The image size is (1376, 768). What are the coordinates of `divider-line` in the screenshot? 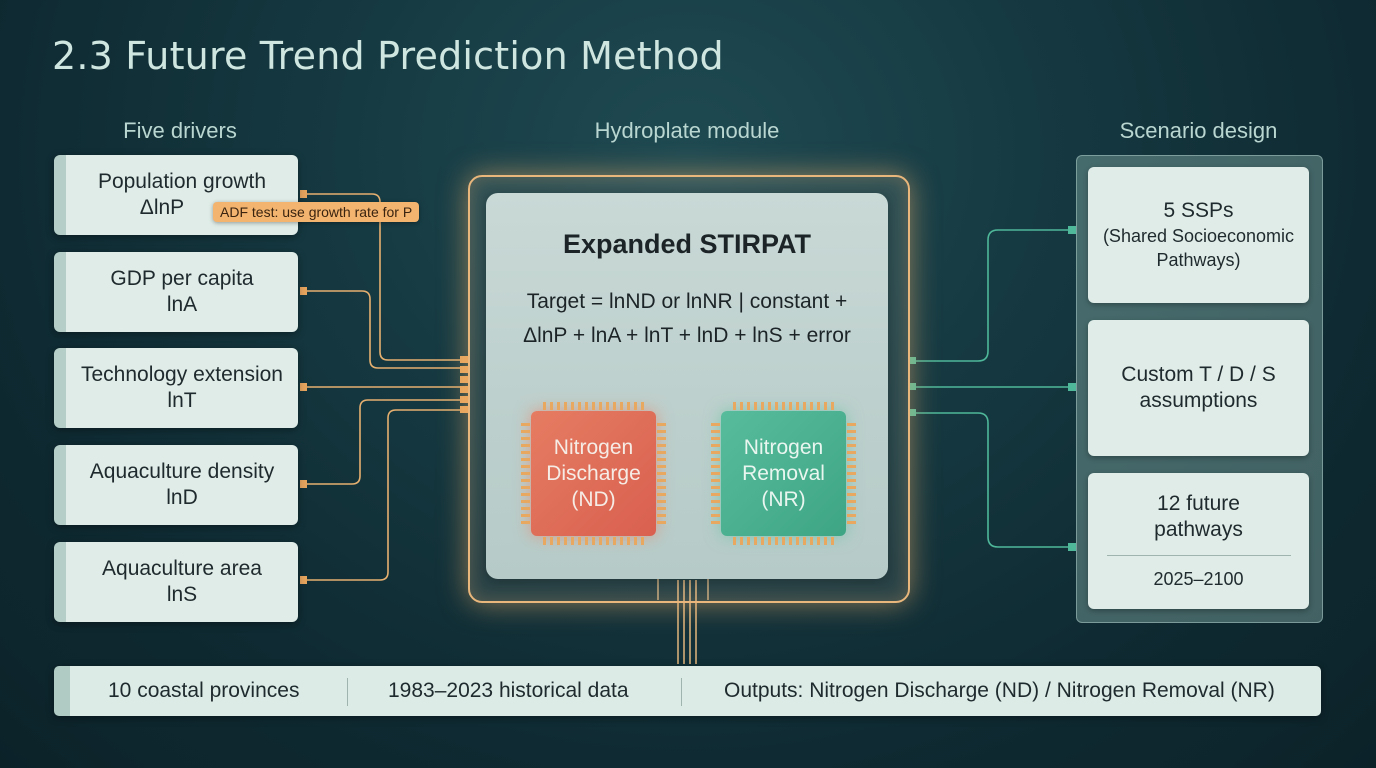 It's located at (1198, 555).